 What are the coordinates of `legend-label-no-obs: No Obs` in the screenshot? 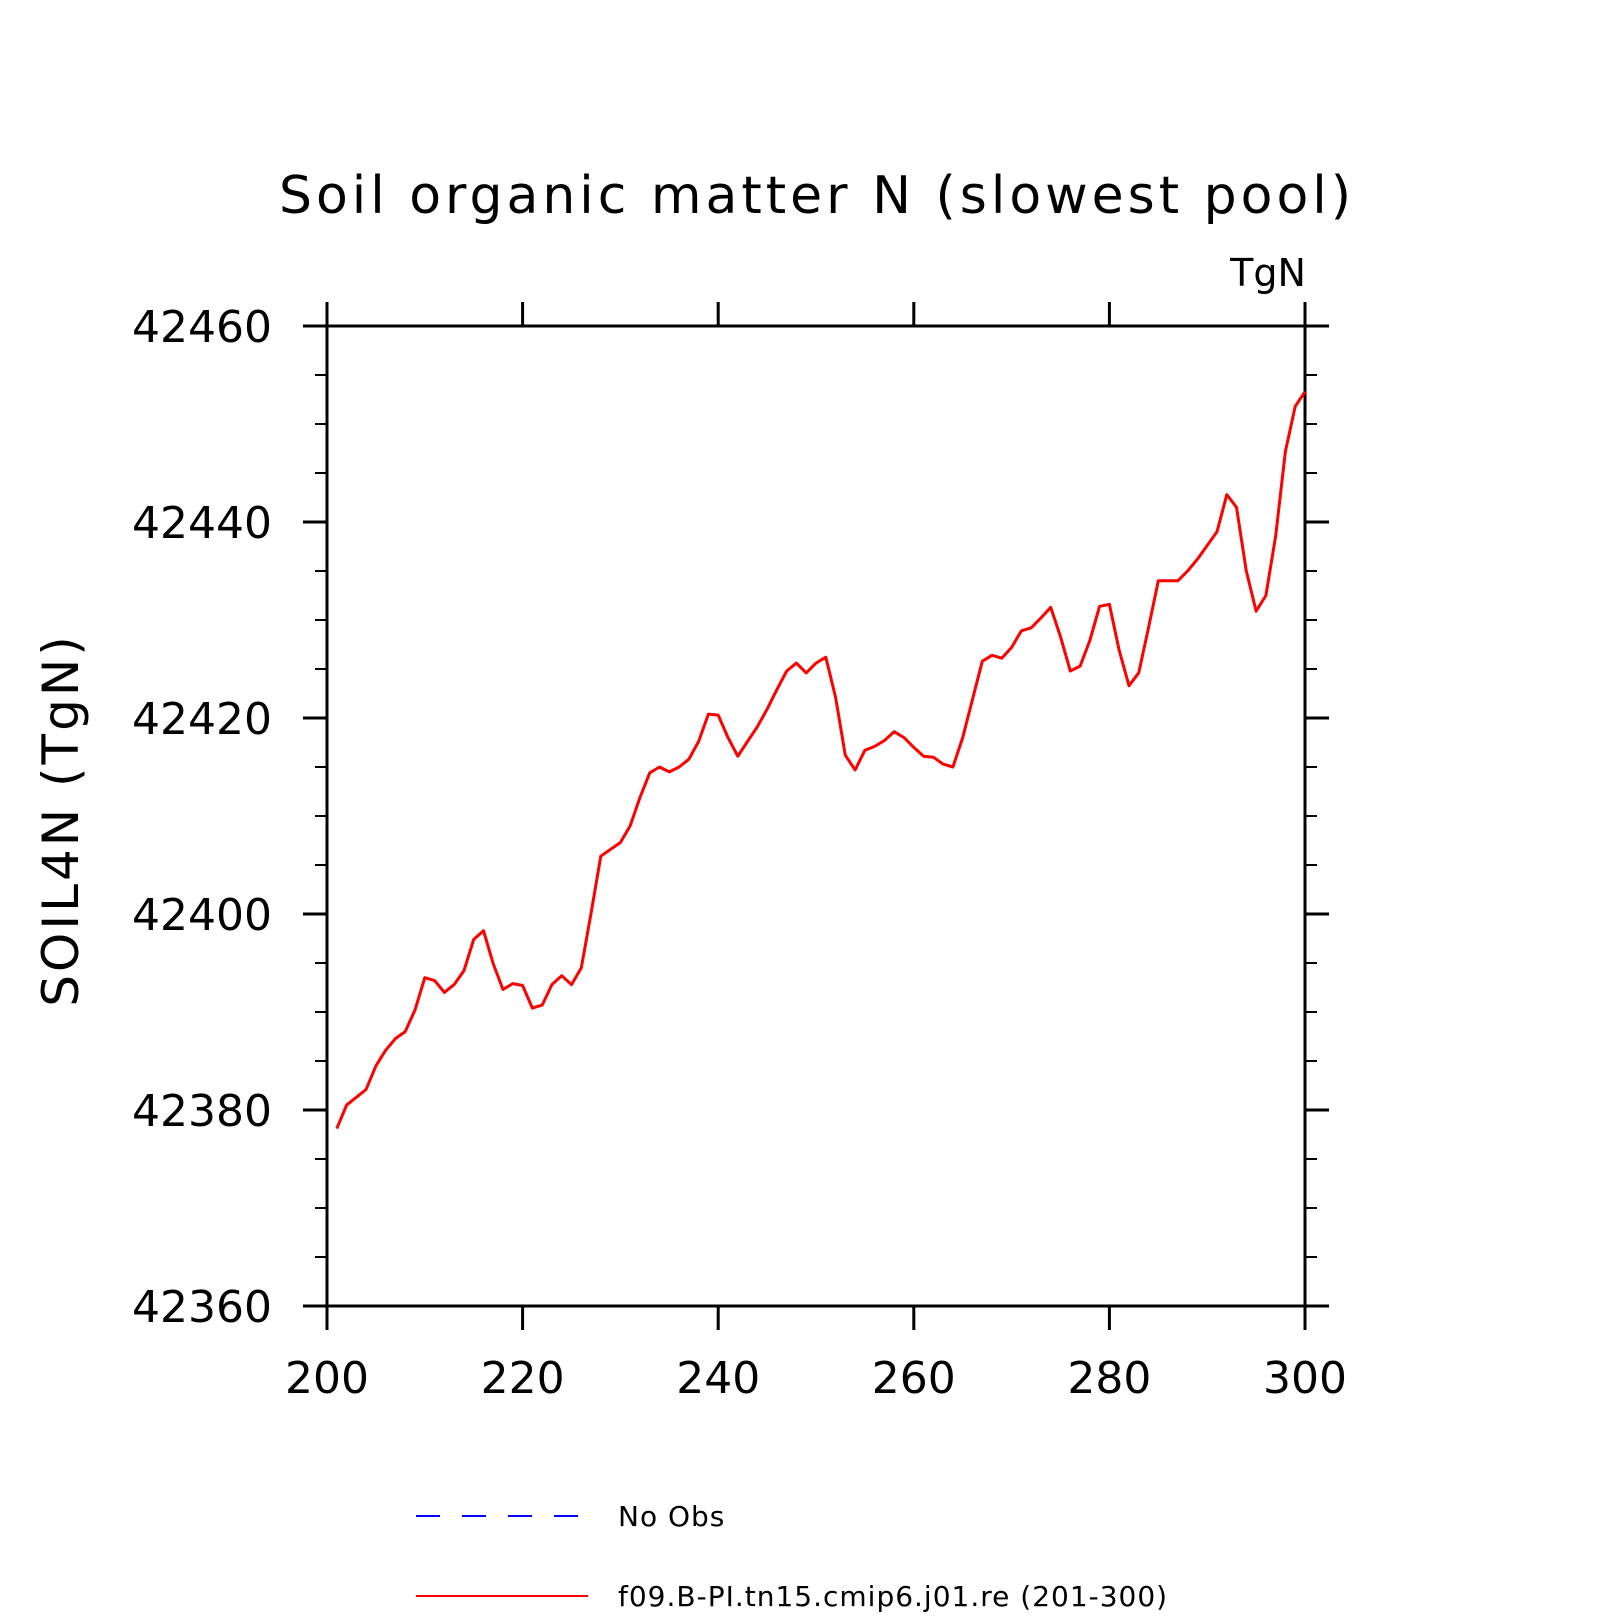 It's located at (671, 1516).